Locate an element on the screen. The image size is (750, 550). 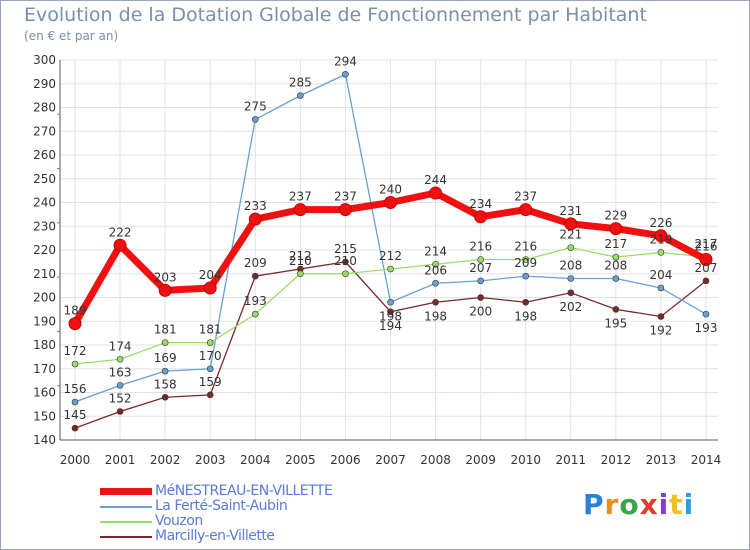
y-tick-label: 270 is located at coordinates (44, 131).